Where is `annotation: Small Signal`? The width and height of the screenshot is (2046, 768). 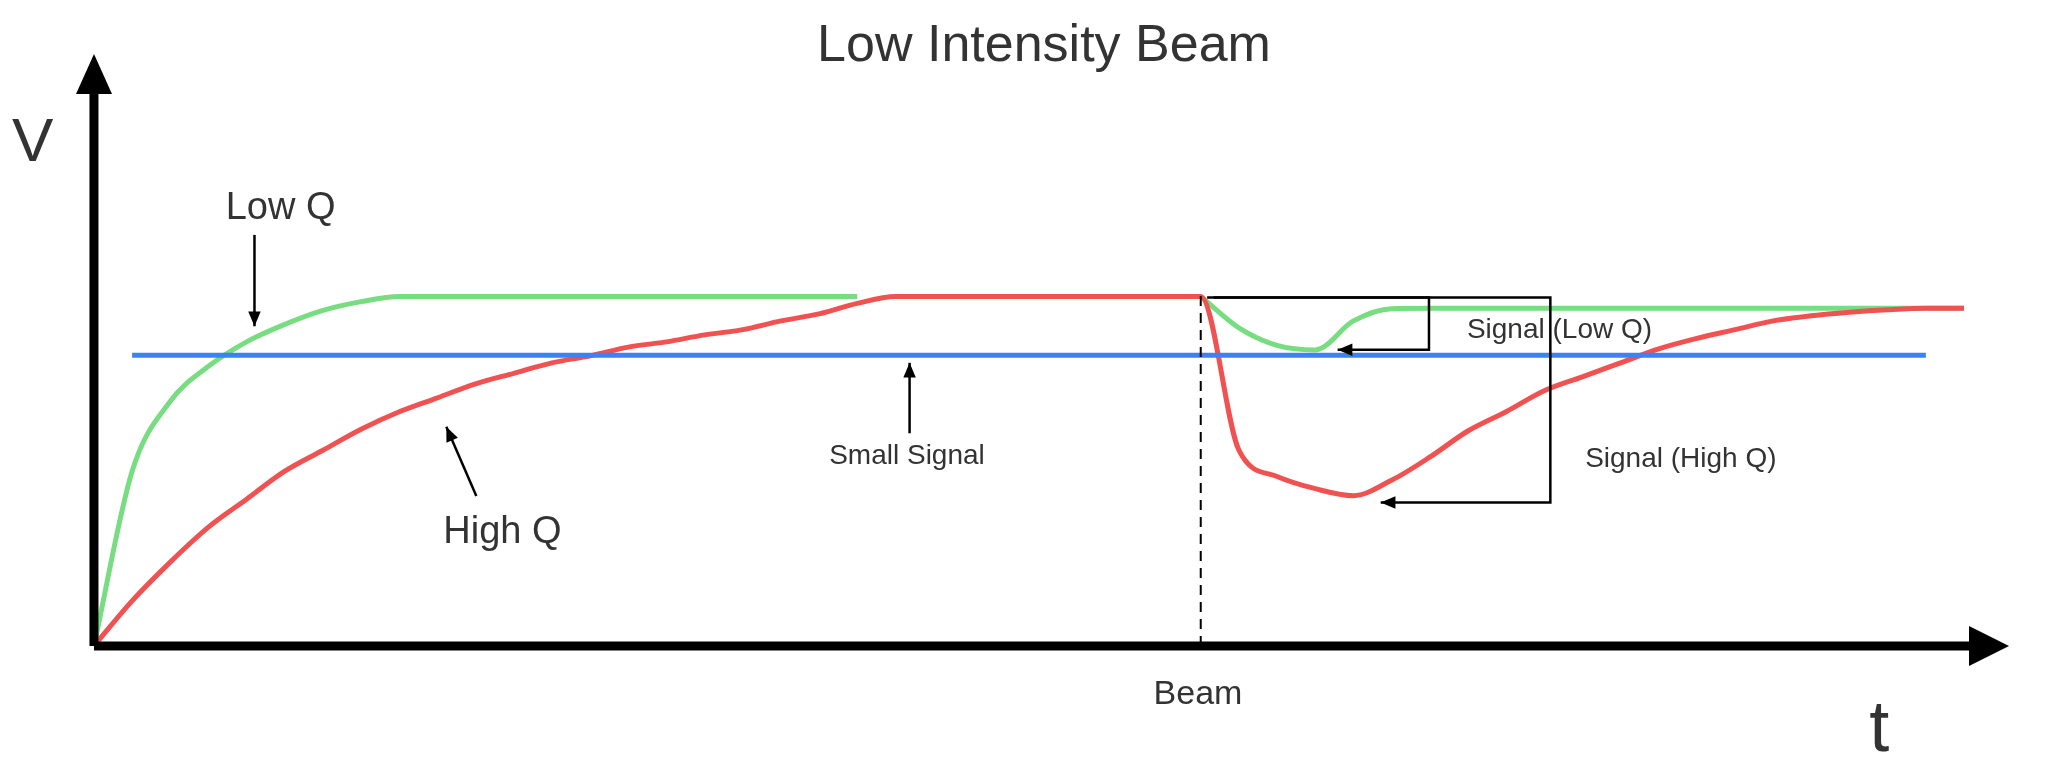 annotation: Small Signal is located at coordinates (907, 455).